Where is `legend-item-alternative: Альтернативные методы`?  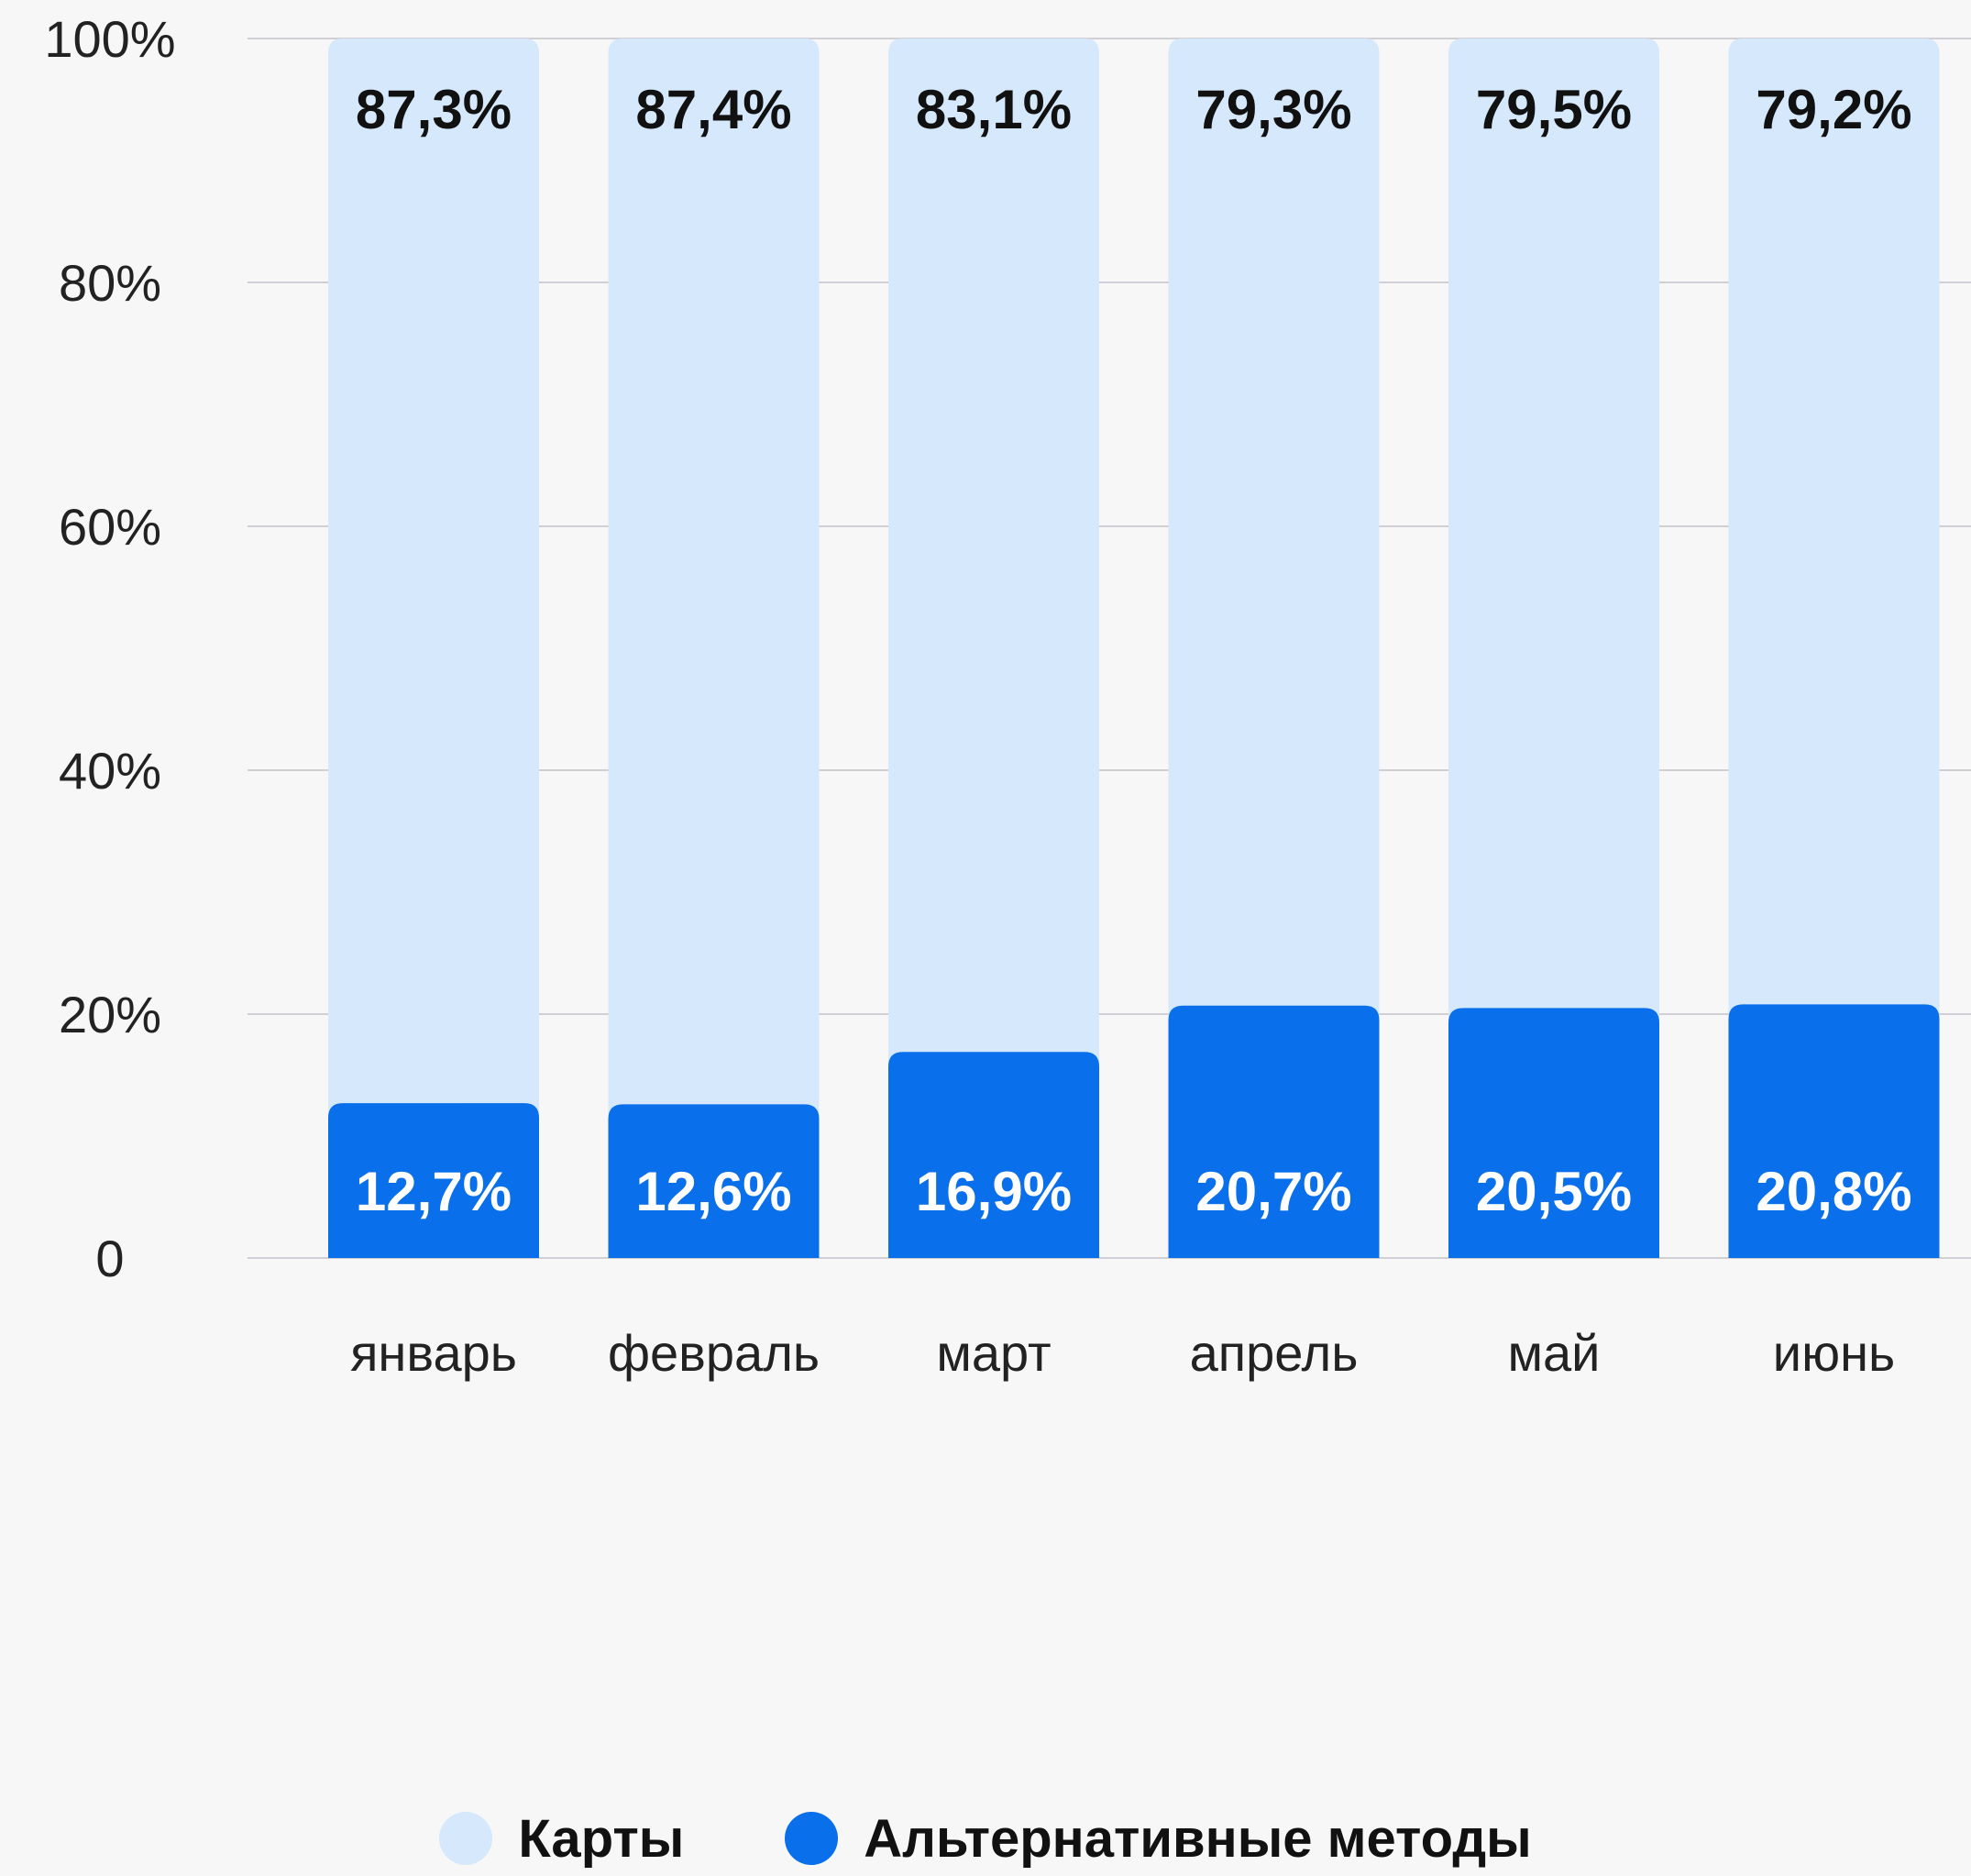 legend-item-alternative: Альтернативные методы is located at coordinates (1159, 1839).